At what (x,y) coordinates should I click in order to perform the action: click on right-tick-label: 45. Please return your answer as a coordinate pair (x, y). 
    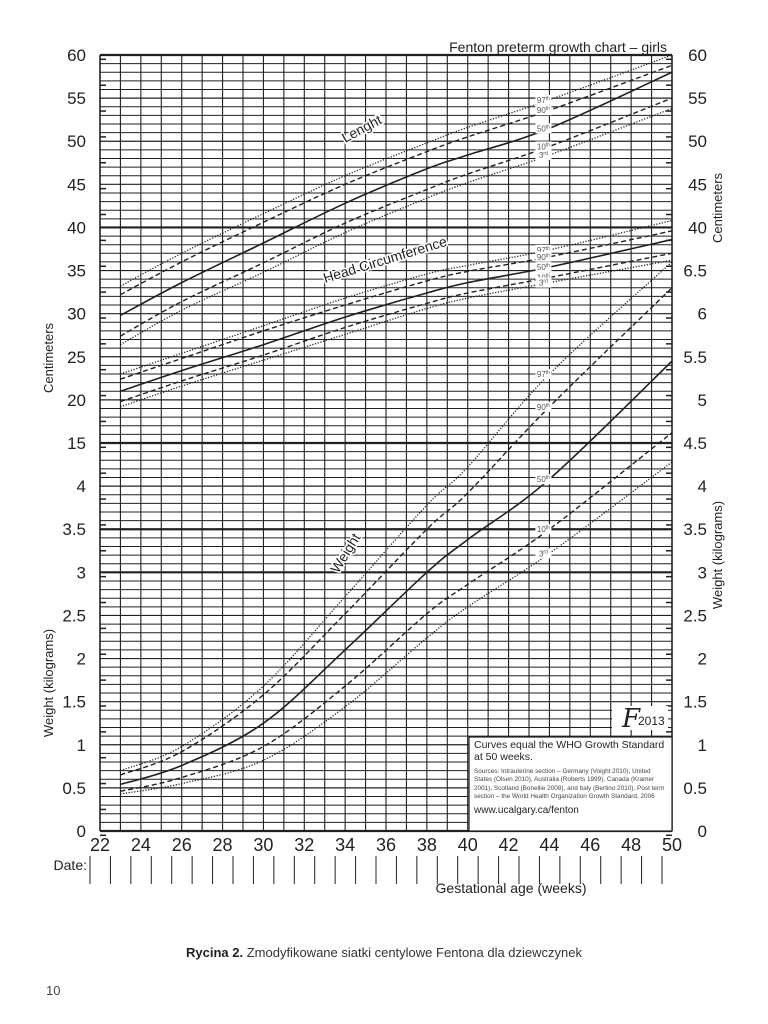
    Looking at the image, I should click on (697, 184).